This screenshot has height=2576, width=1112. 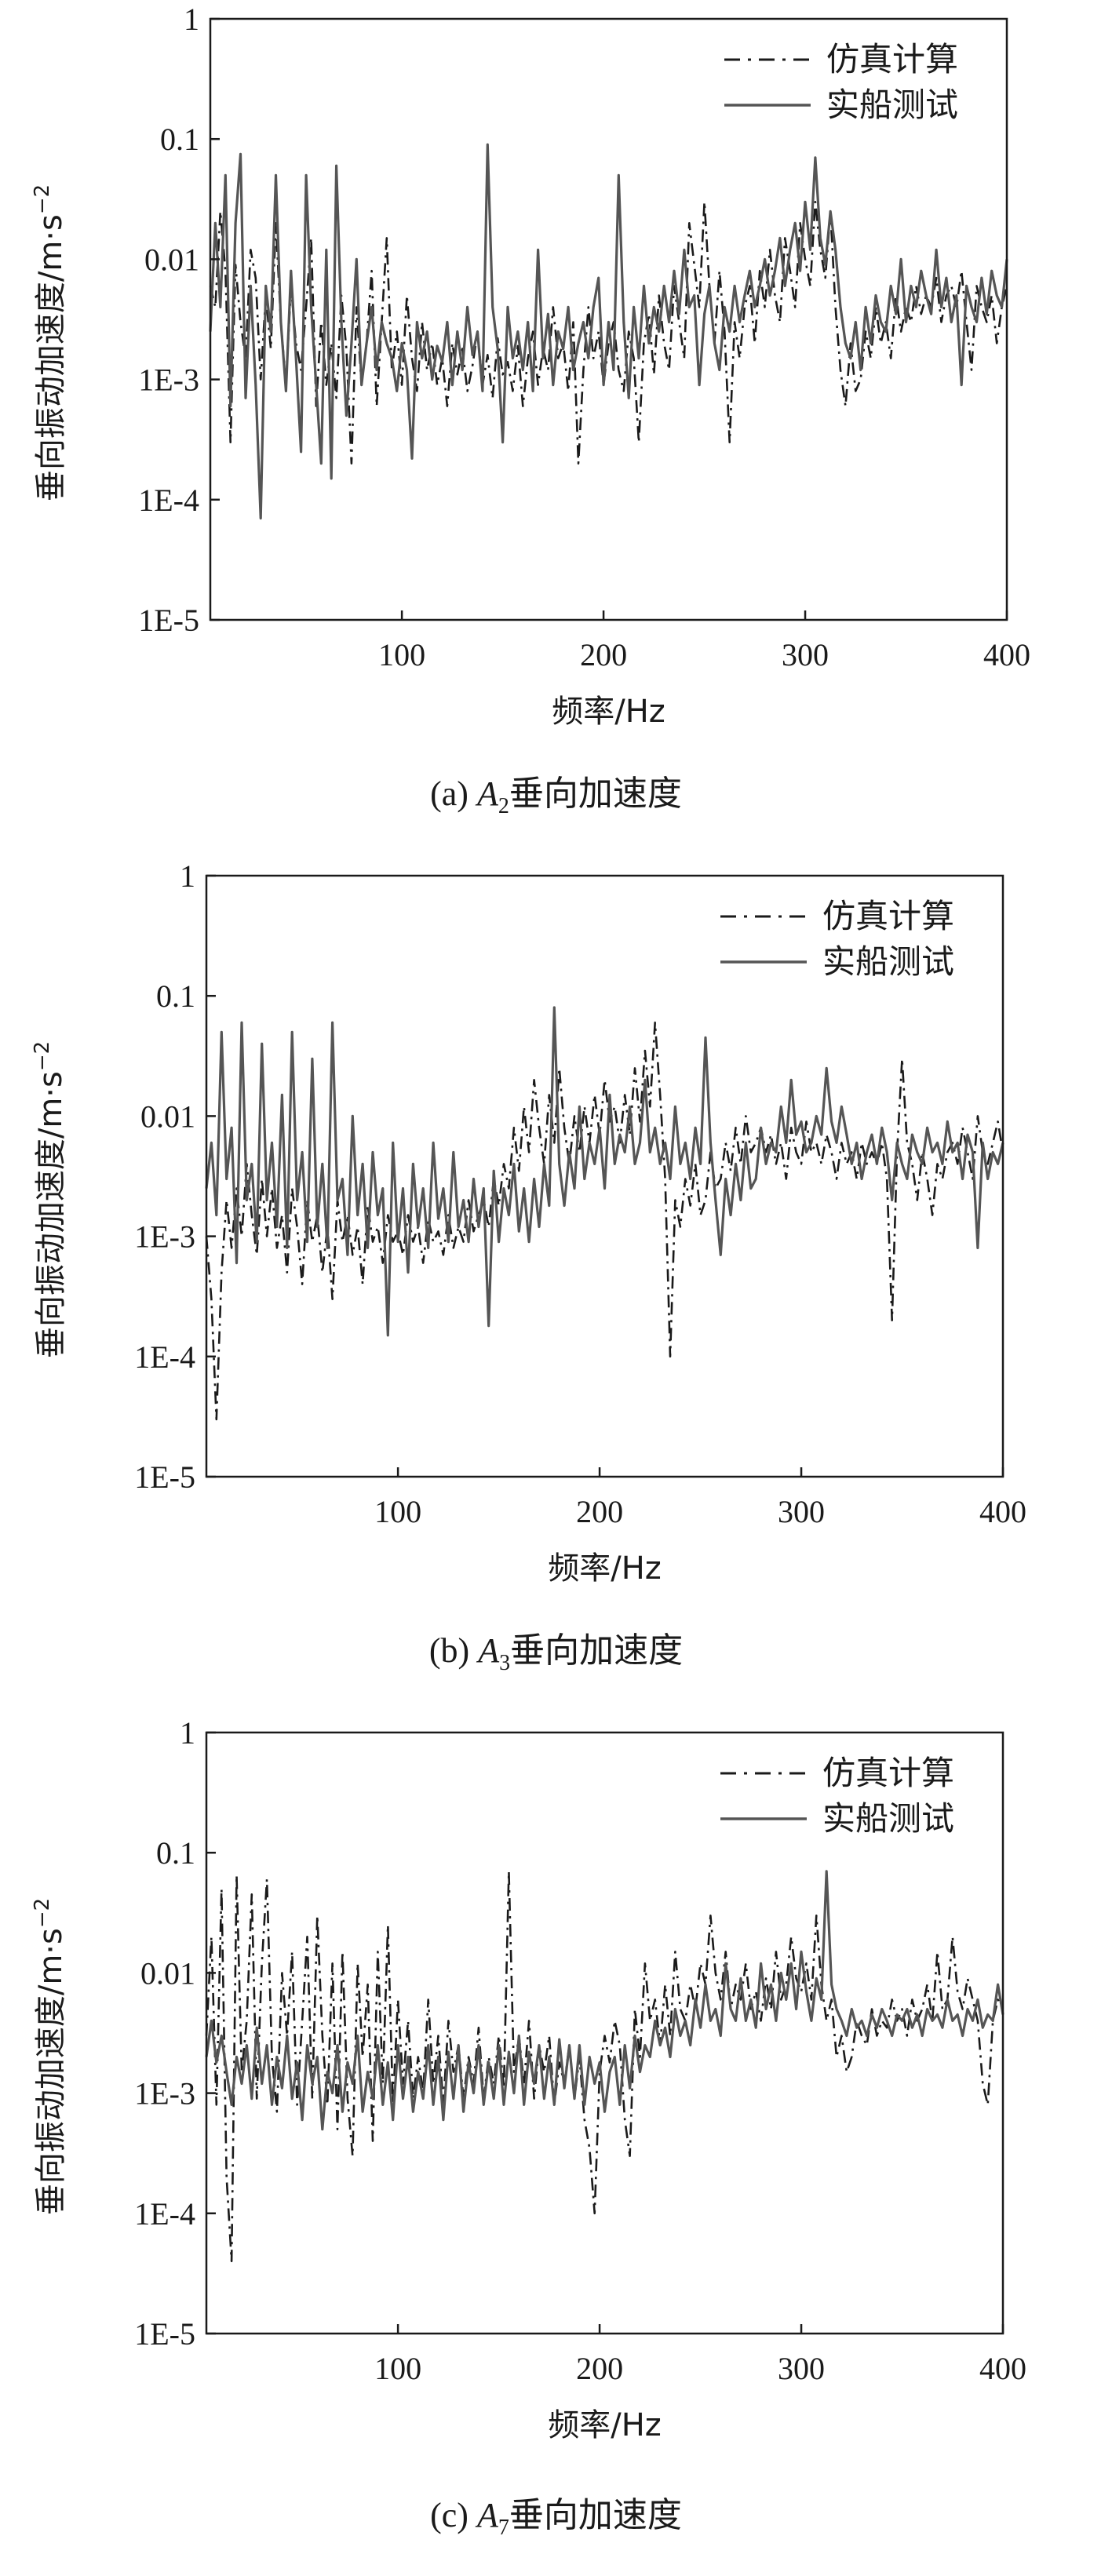 I want to click on caption-b: (b) A3垂向加速度, so click(x=556, y=1649).